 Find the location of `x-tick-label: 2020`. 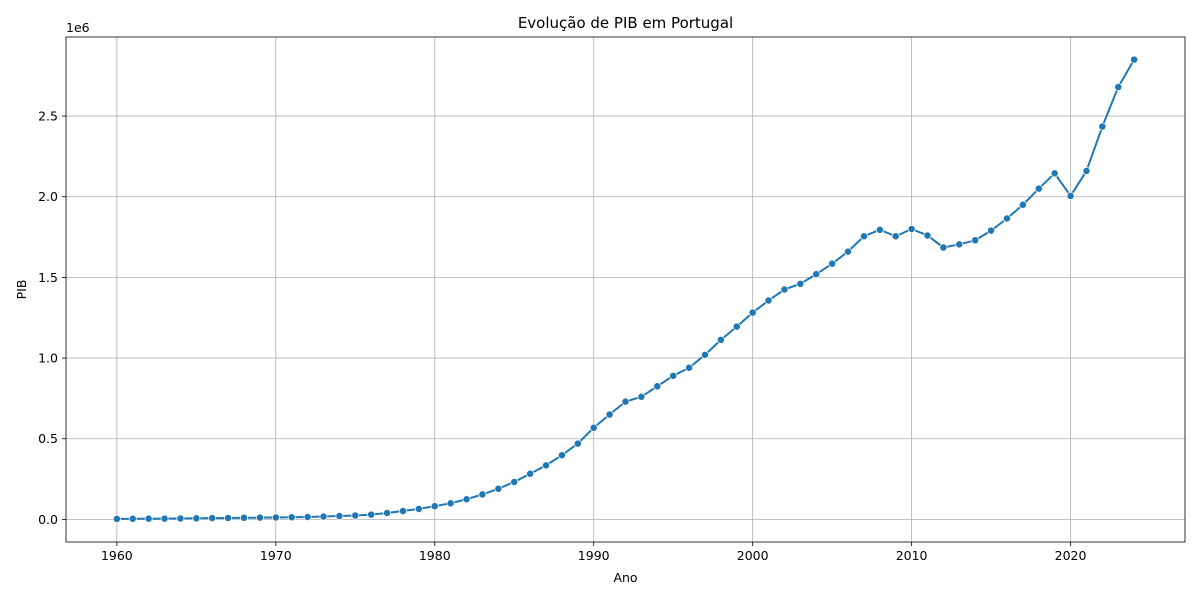

x-tick-label: 2020 is located at coordinates (1071, 555).